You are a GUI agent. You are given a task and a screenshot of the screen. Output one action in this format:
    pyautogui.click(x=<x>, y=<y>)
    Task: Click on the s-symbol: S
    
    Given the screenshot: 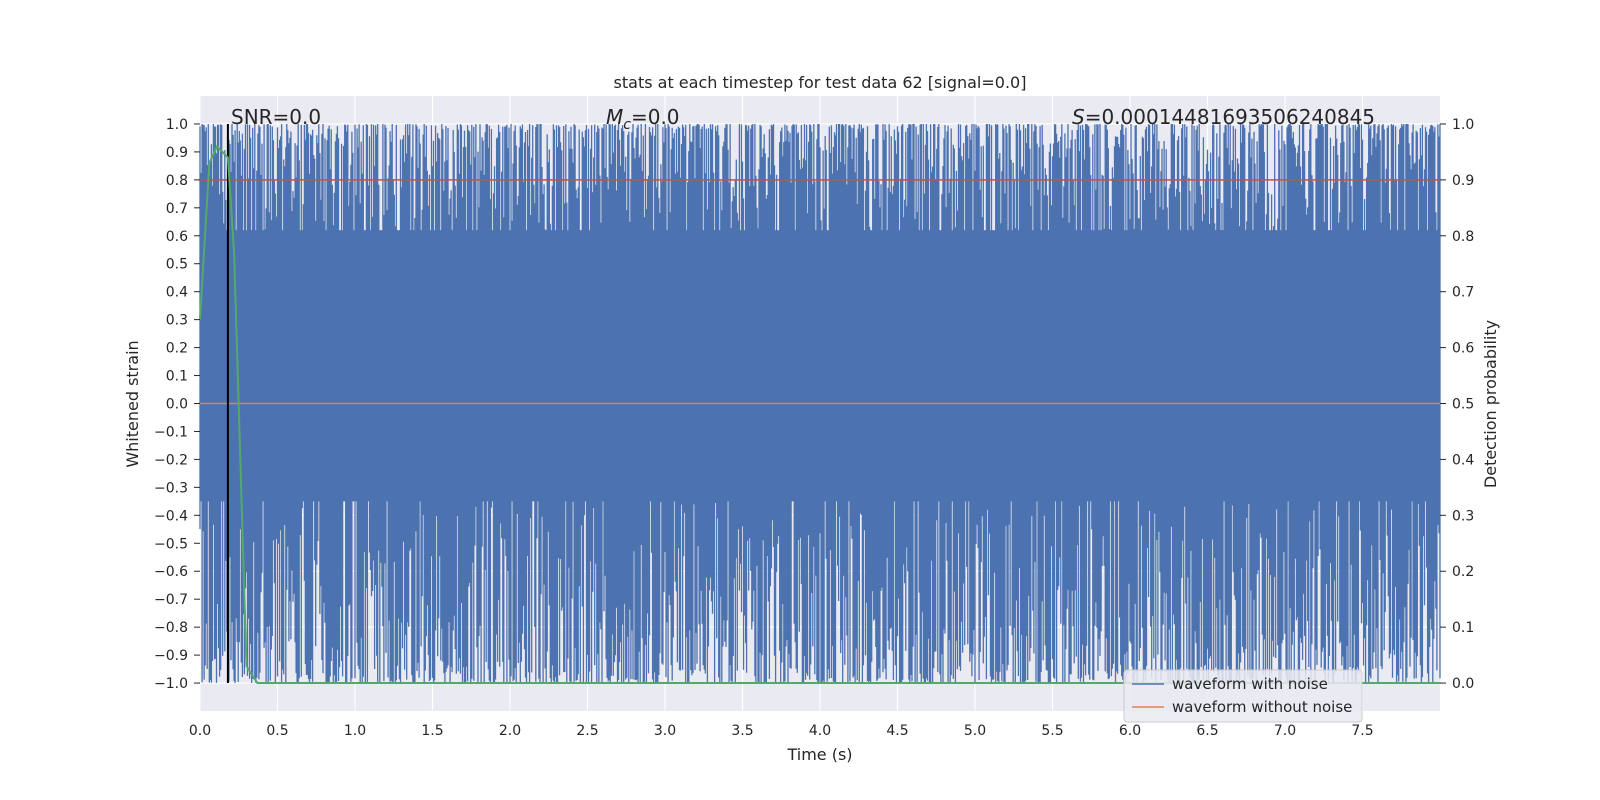 What is the action you would take?
    pyautogui.click(x=1078, y=117)
    